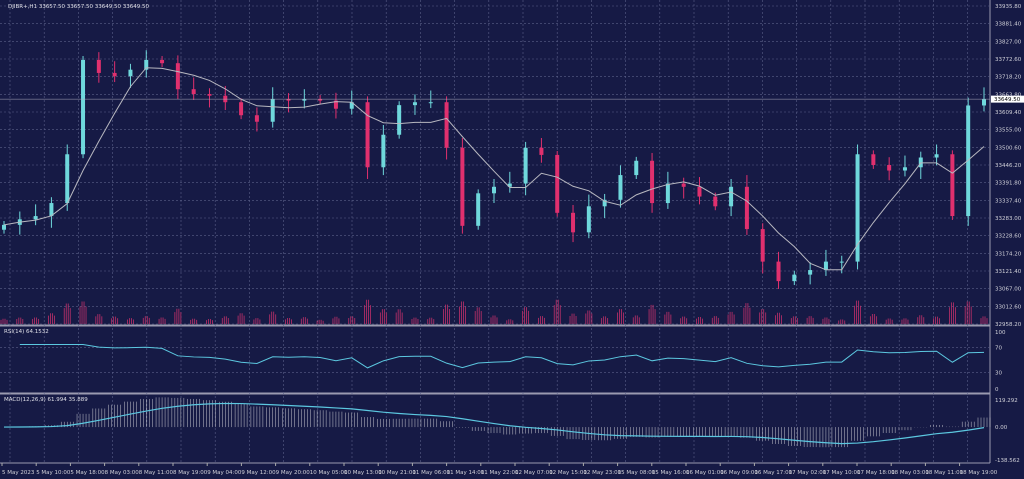 The image size is (1024, 479). What do you see at coordinates (910, 473) in the screenshot?
I see `time-tick-label: 18 May 03:00` at bounding box center [910, 473].